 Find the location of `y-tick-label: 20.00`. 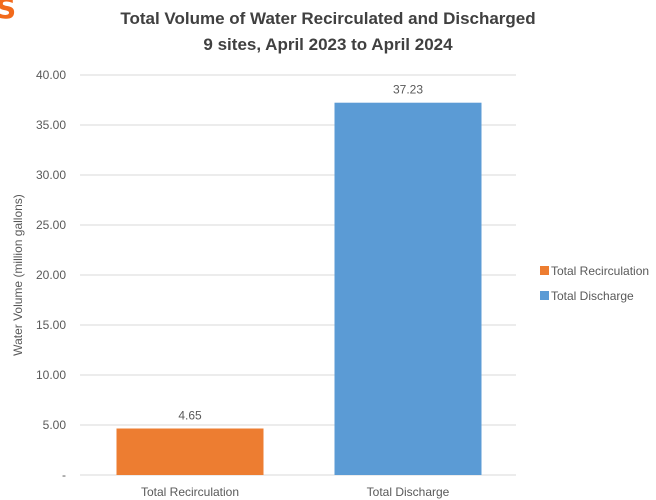

y-tick-label: 20.00 is located at coordinates (51, 275).